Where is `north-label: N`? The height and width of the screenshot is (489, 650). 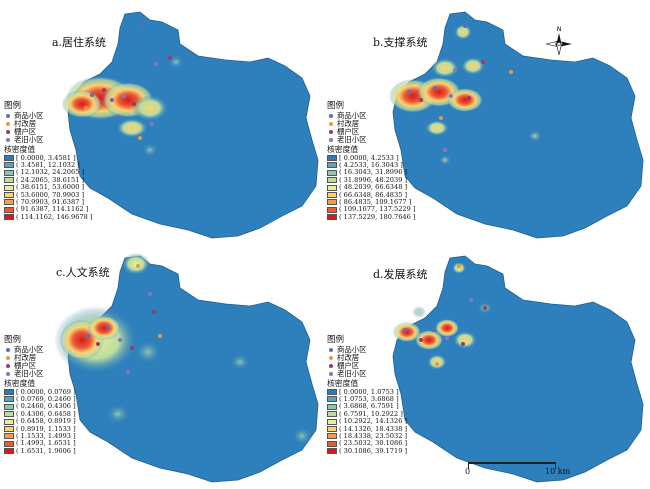
north-label: N is located at coordinates (559, 29).